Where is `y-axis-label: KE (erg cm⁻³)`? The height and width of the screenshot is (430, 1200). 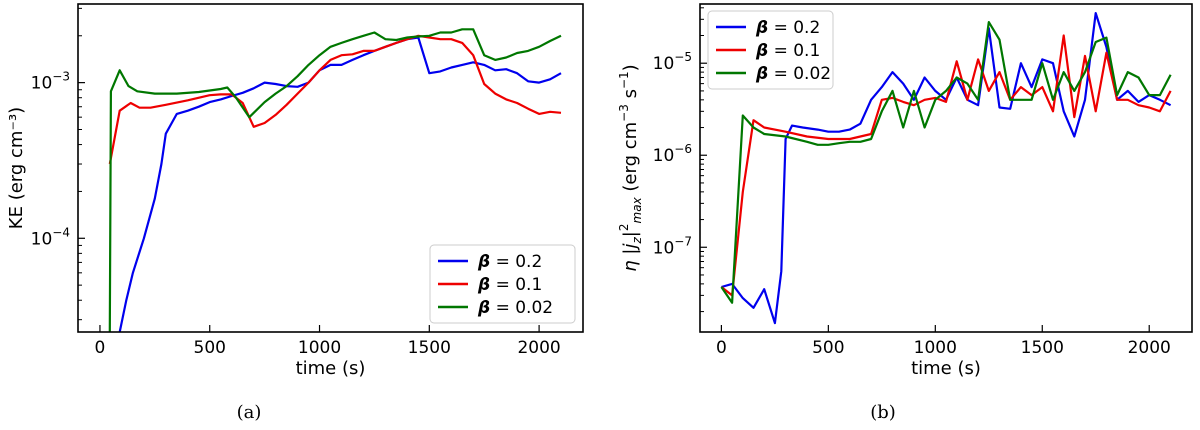 y-axis-label: KE (erg cm⁻³) is located at coordinates (16, 168).